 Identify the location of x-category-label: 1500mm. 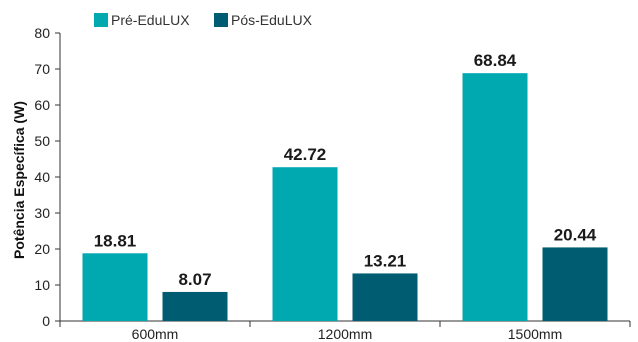
(535, 334).